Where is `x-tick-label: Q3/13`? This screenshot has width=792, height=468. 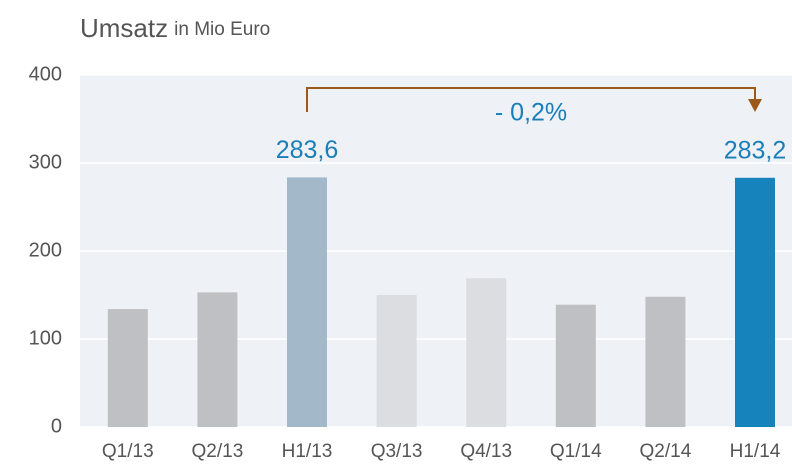
x-tick-label: Q3/13 is located at coordinates (397, 451).